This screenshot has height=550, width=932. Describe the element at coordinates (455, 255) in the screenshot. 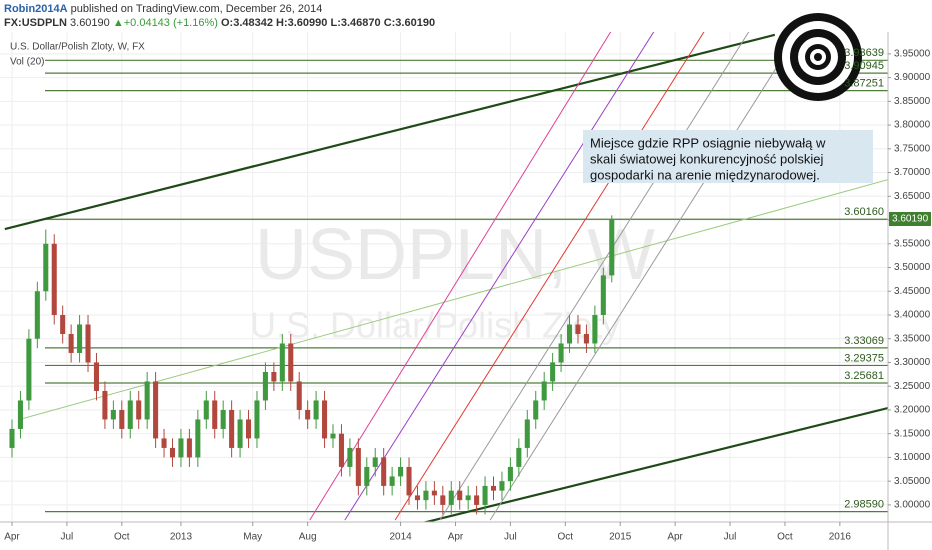

I see `watermark: USDPLN, W` at that location.